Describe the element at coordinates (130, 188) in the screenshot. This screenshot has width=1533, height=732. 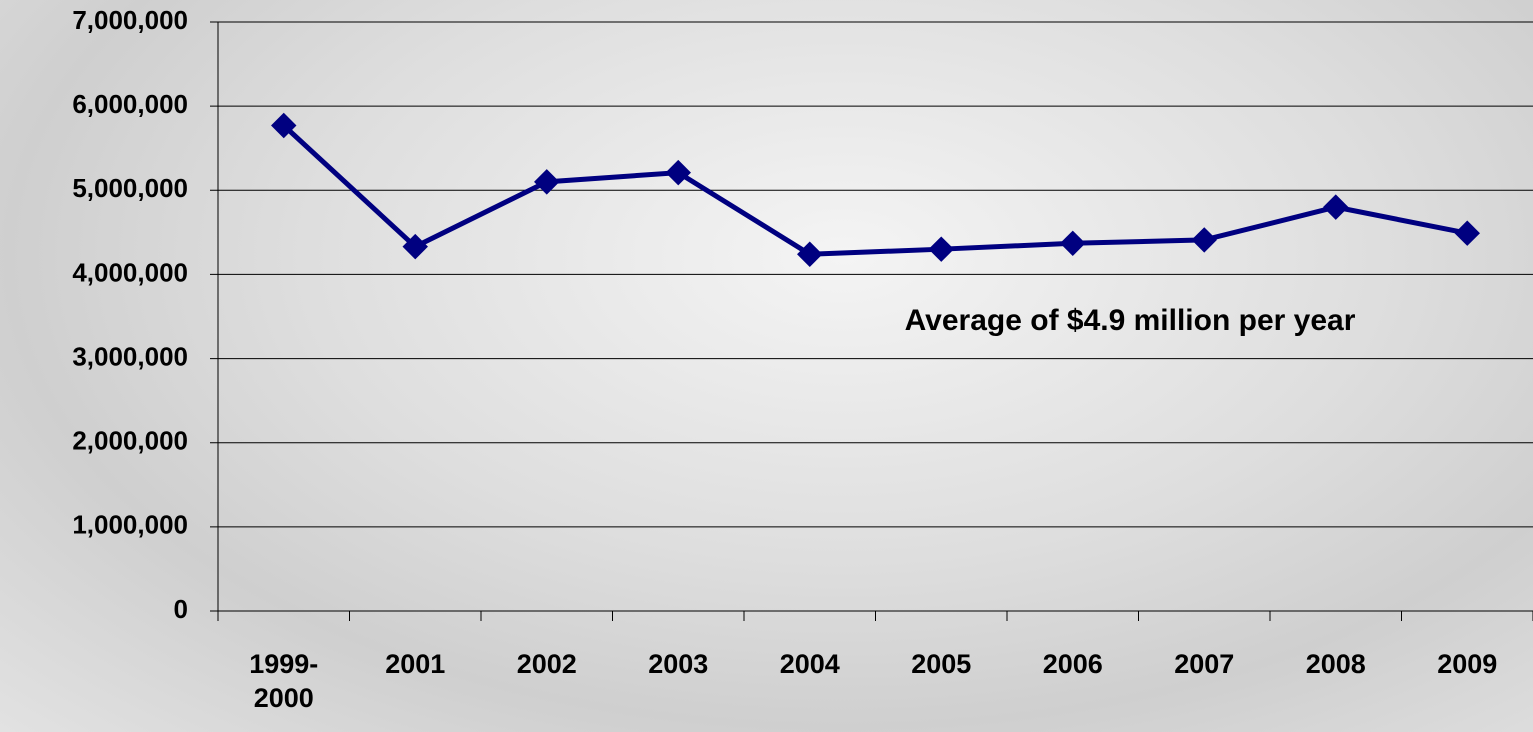
I see `y-tick-label: 5,000,000` at that location.